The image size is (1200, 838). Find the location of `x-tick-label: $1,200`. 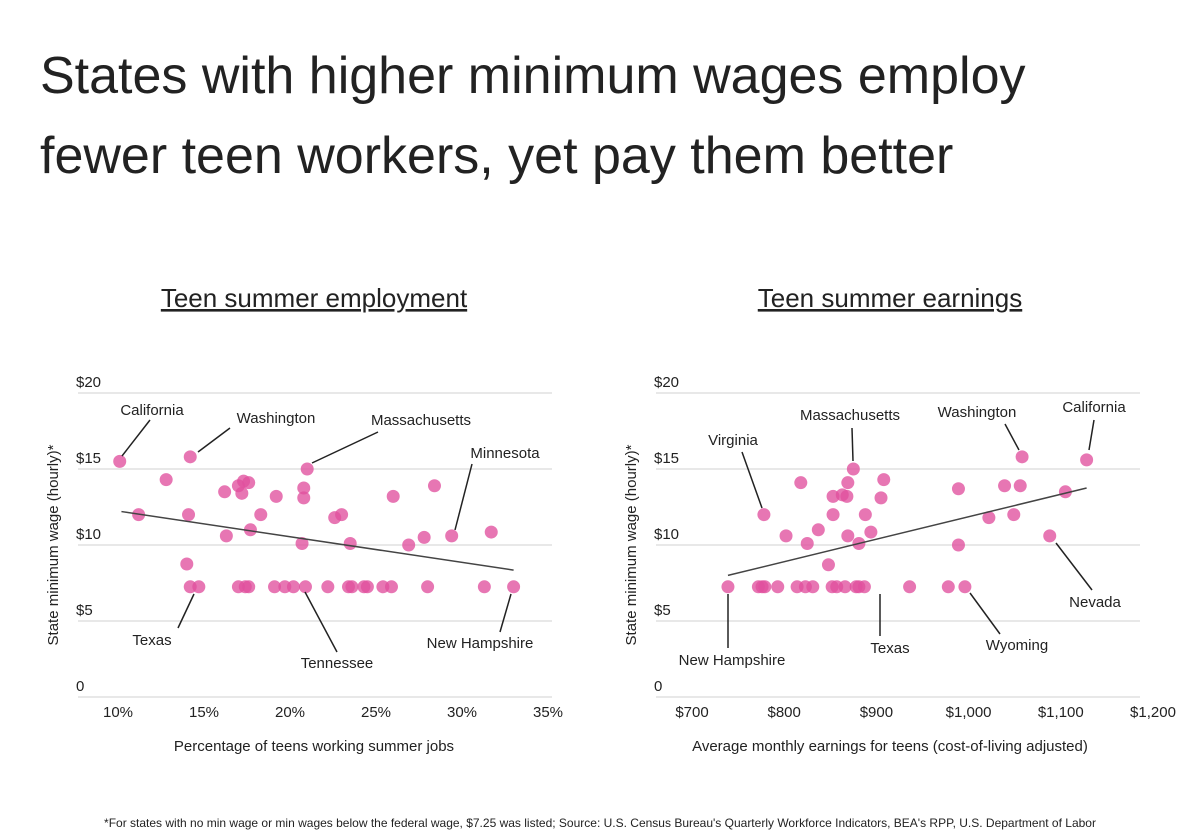

x-tick-label: $1,200 is located at coordinates (1153, 712).